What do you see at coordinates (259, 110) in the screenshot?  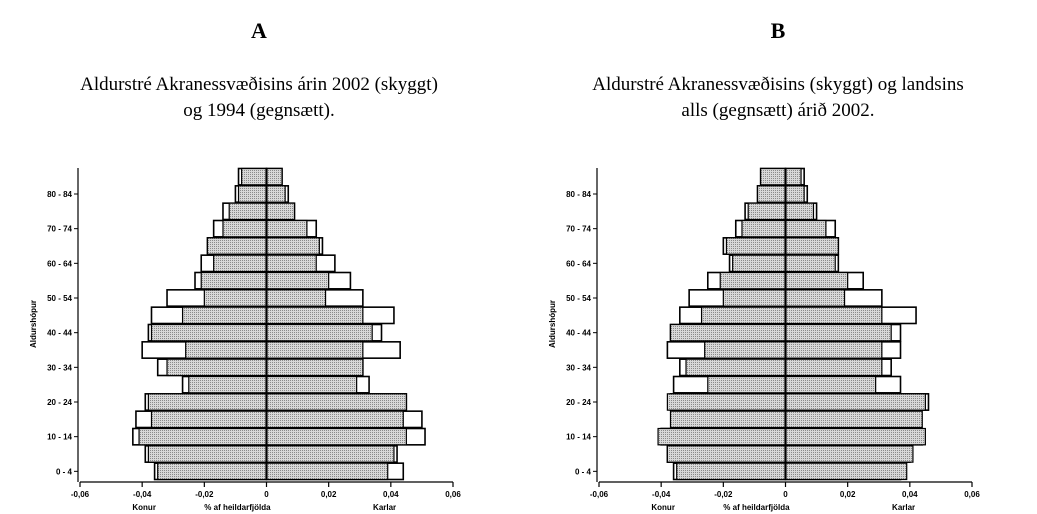 I see `chart-title-line-2: og 1994 (gegnsætt).` at bounding box center [259, 110].